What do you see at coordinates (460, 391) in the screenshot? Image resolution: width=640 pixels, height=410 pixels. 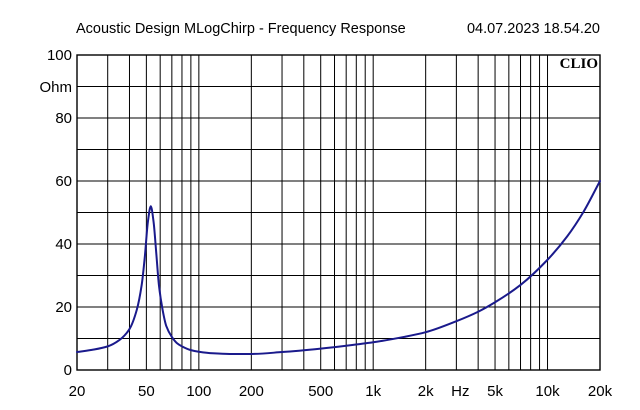 I see `x-axis-unit: Hz` at bounding box center [460, 391].